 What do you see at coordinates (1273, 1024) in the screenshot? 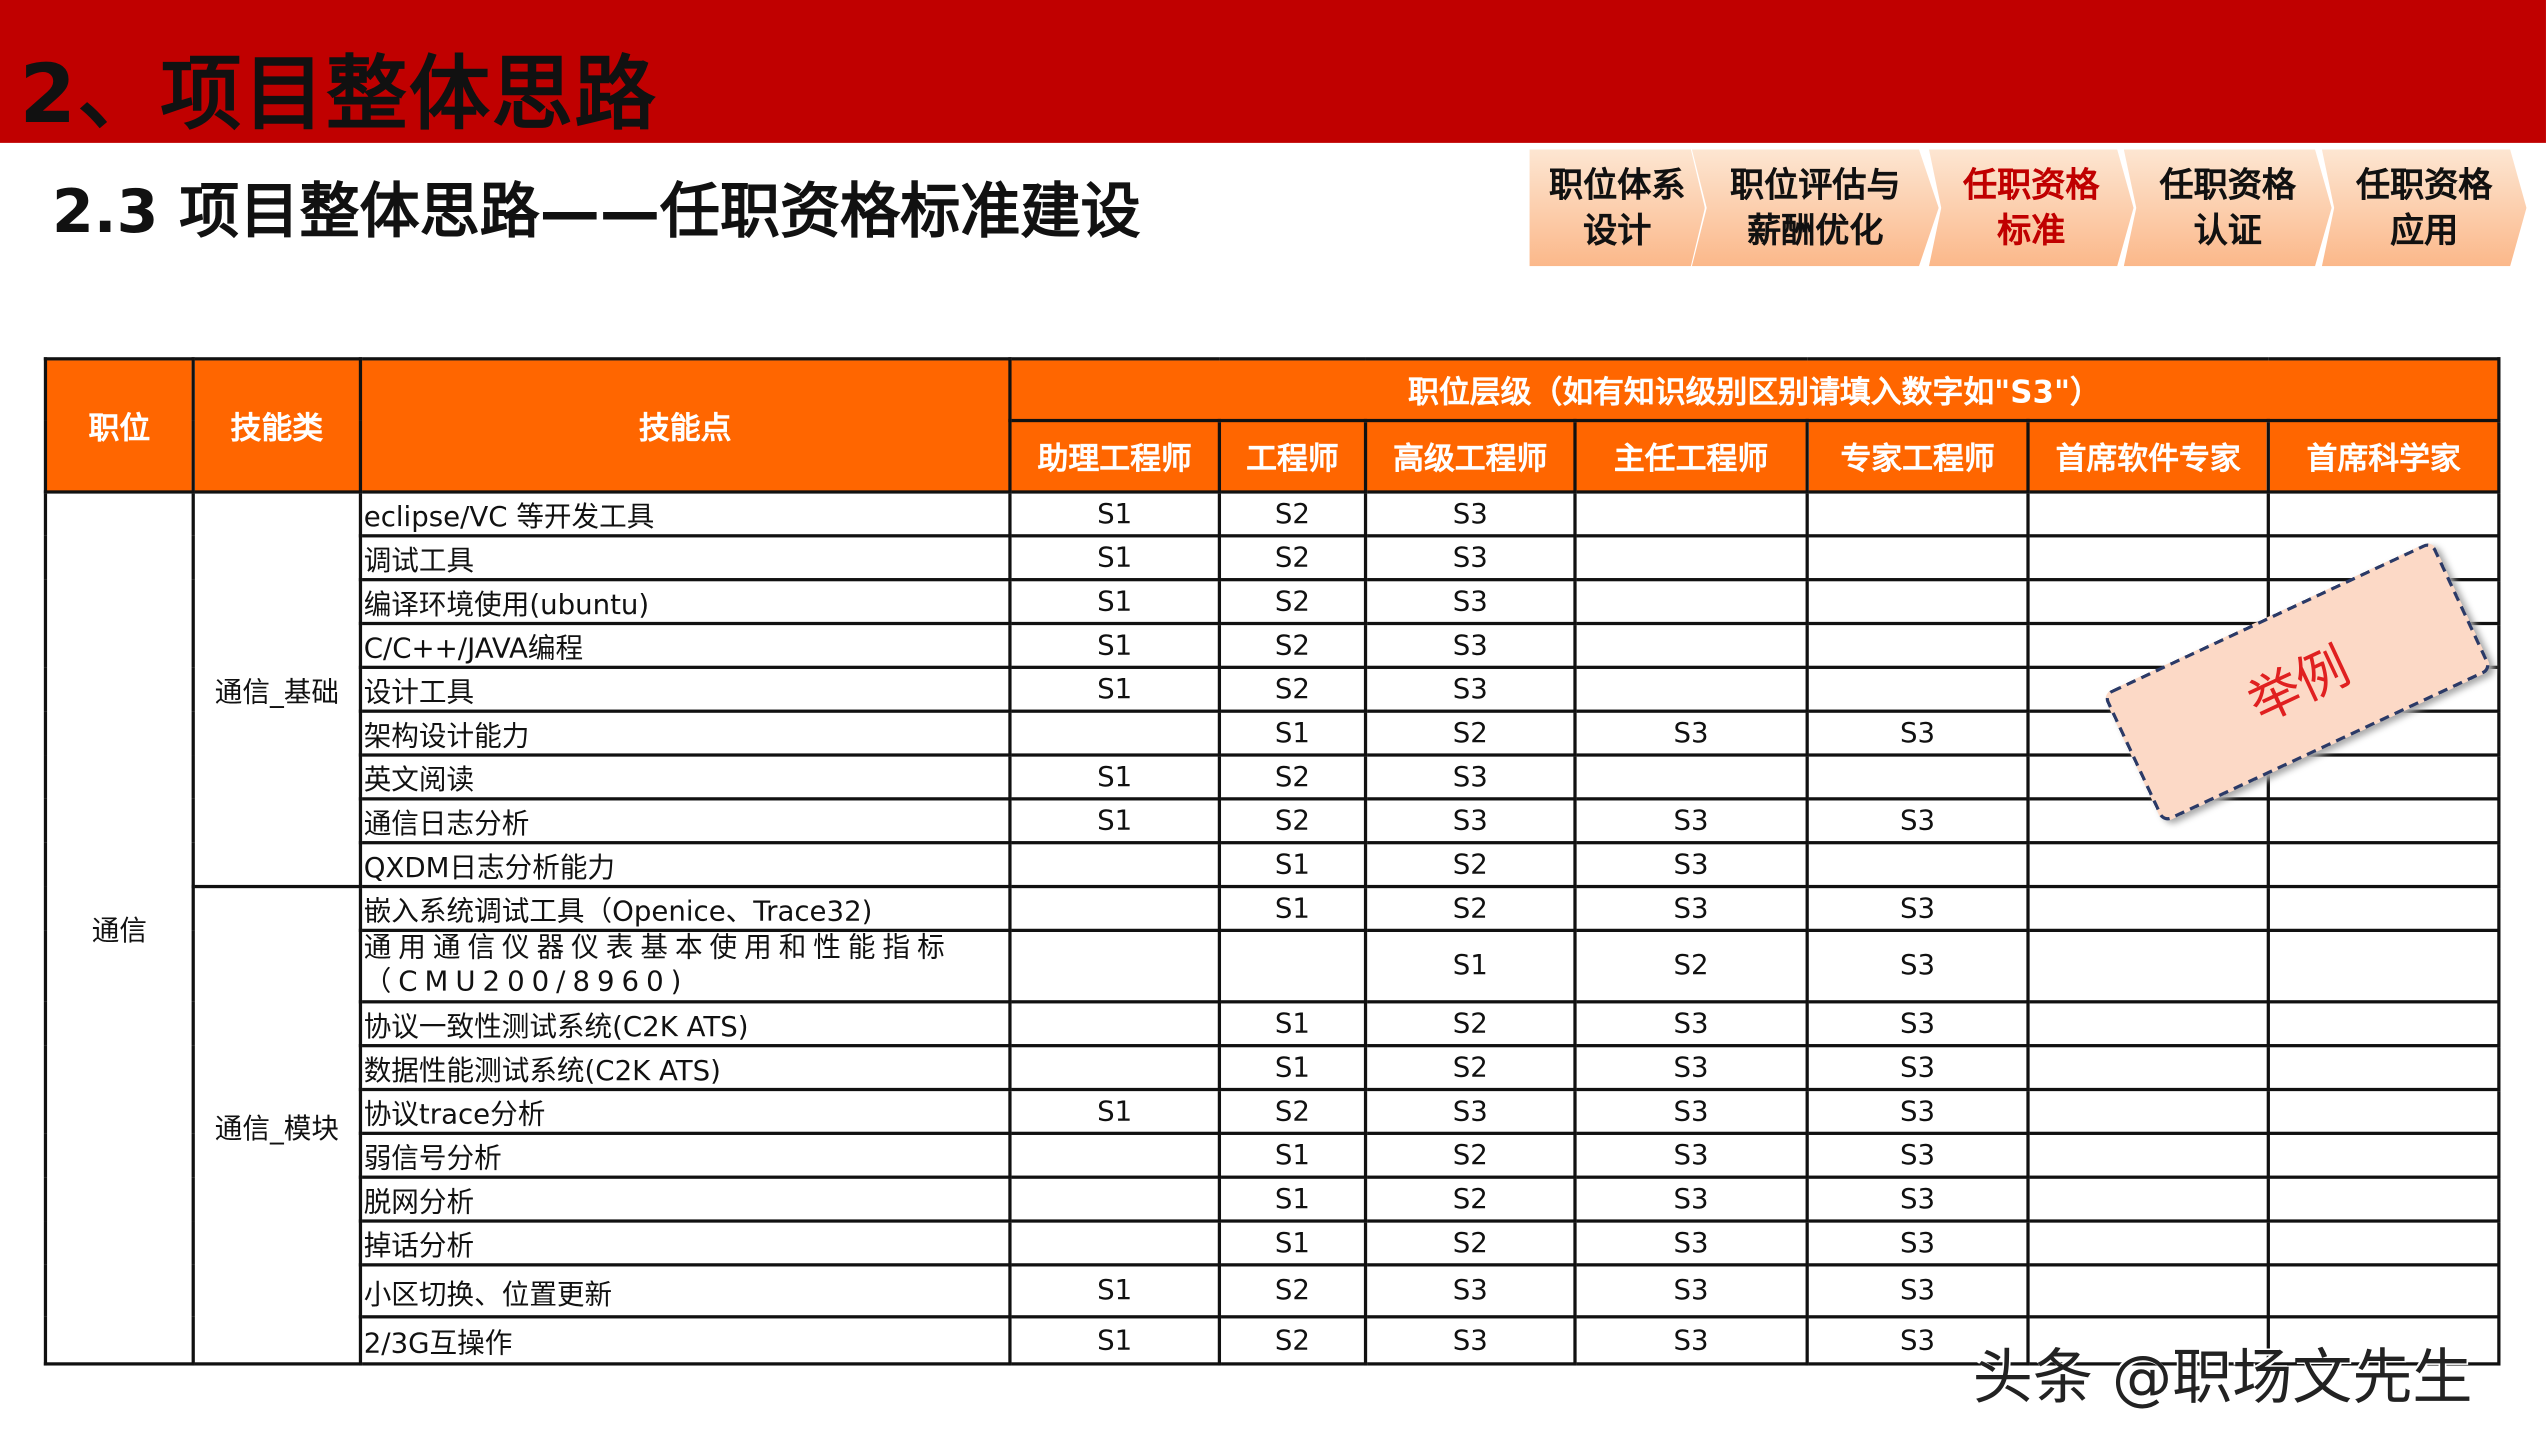
I see `table-row: 协议一致性测试系统(C2K ATS) S1 S2 S3 S3` at bounding box center [1273, 1024].